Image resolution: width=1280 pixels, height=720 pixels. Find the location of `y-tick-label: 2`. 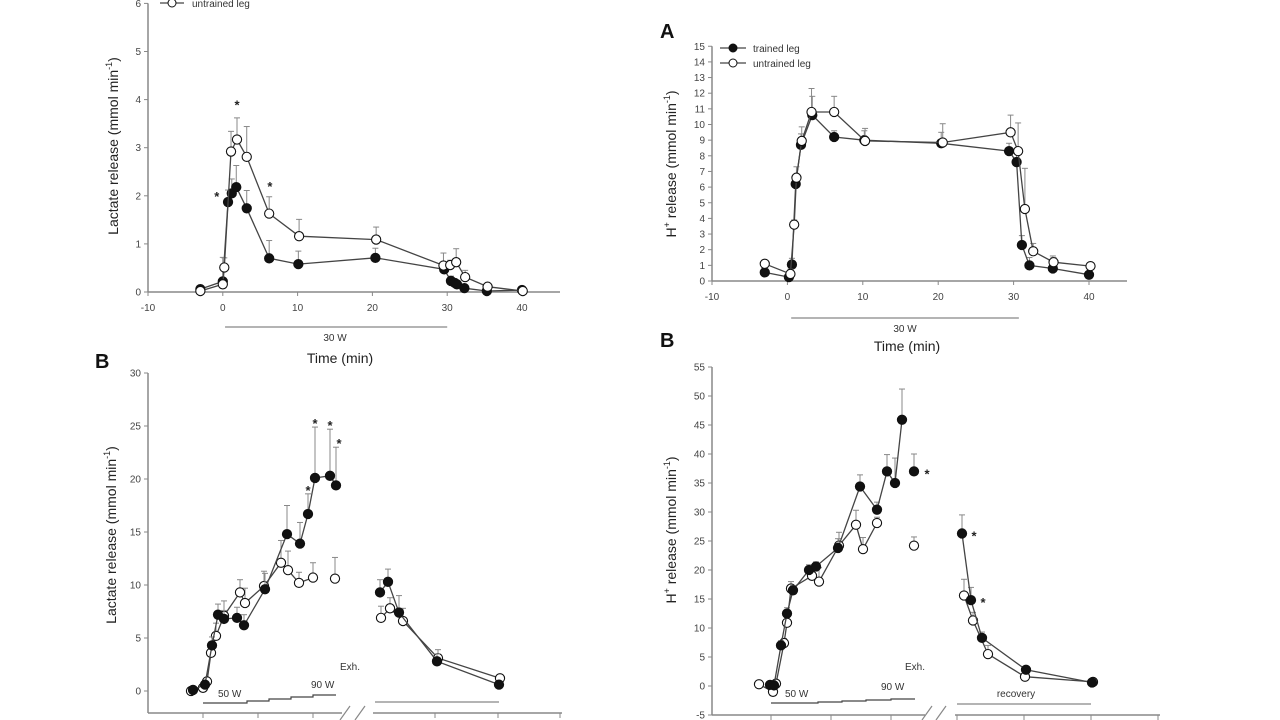

y-tick-label: 2 is located at coordinates (138, 196).